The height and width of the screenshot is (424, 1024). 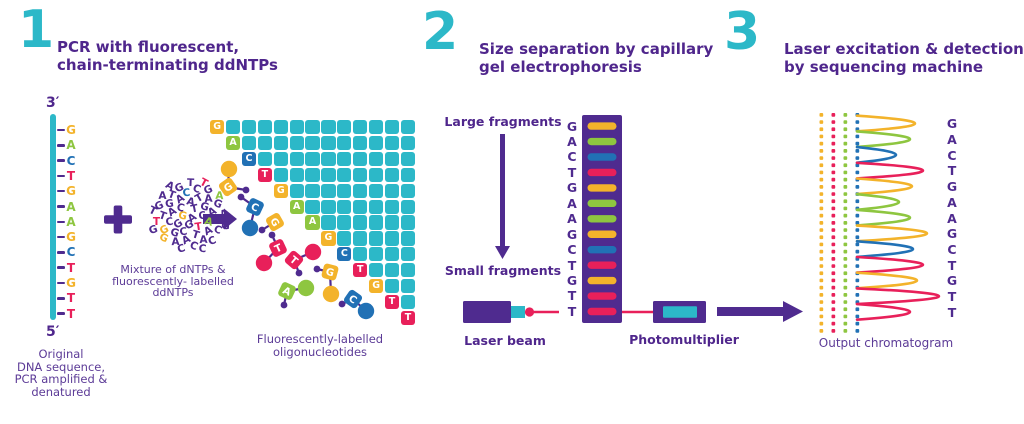 I want to click on fragment-g: G, so click(x=234, y=178).